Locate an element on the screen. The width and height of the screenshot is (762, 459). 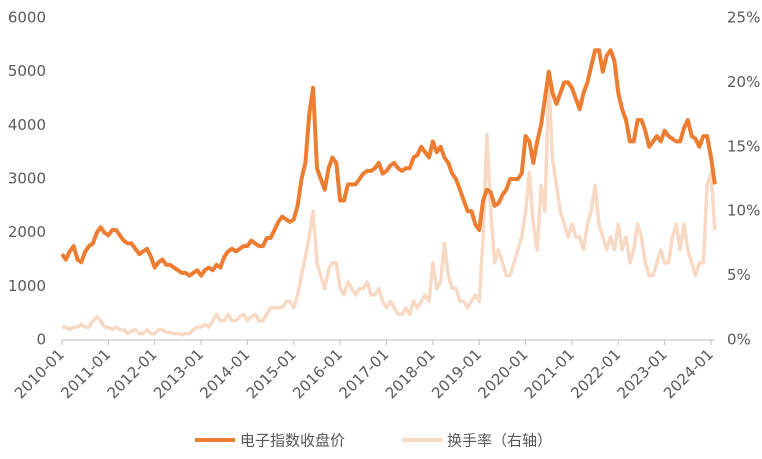
legend-label: 换手率（右轴） is located at coordinates (499, 441).